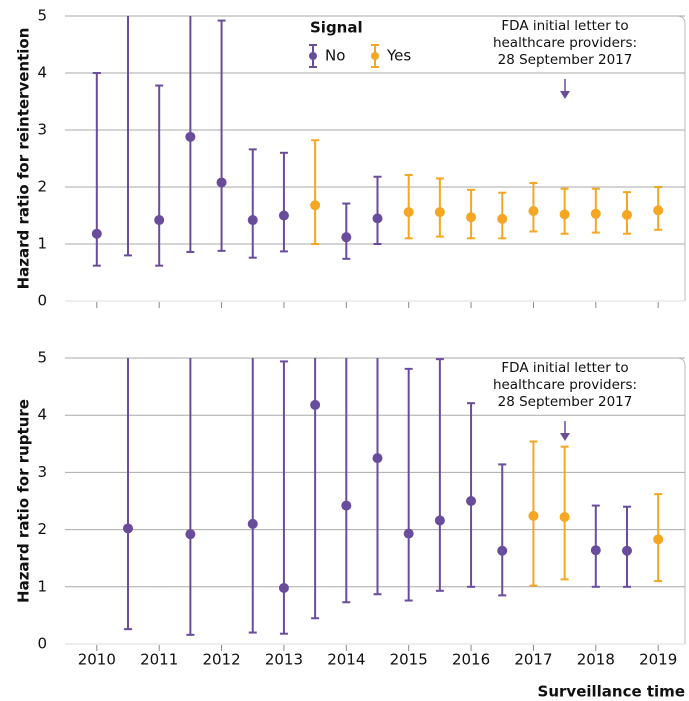 The width and height of the screenshot is (689, 701). What do you see at coordinates (346, 660) in the screenshot?
I see `x-tick-label: 2014` at bounding box center [346, 660].